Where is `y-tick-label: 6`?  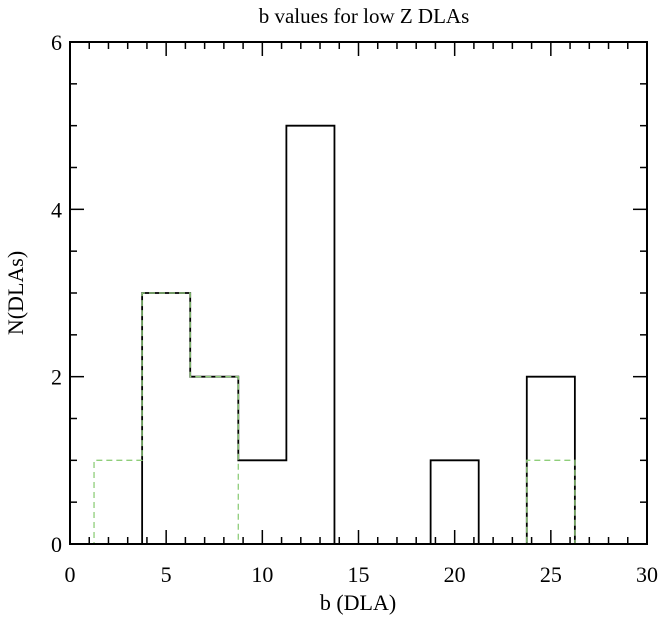
y-tick-label: 6 is located at coordinates (56, 42).